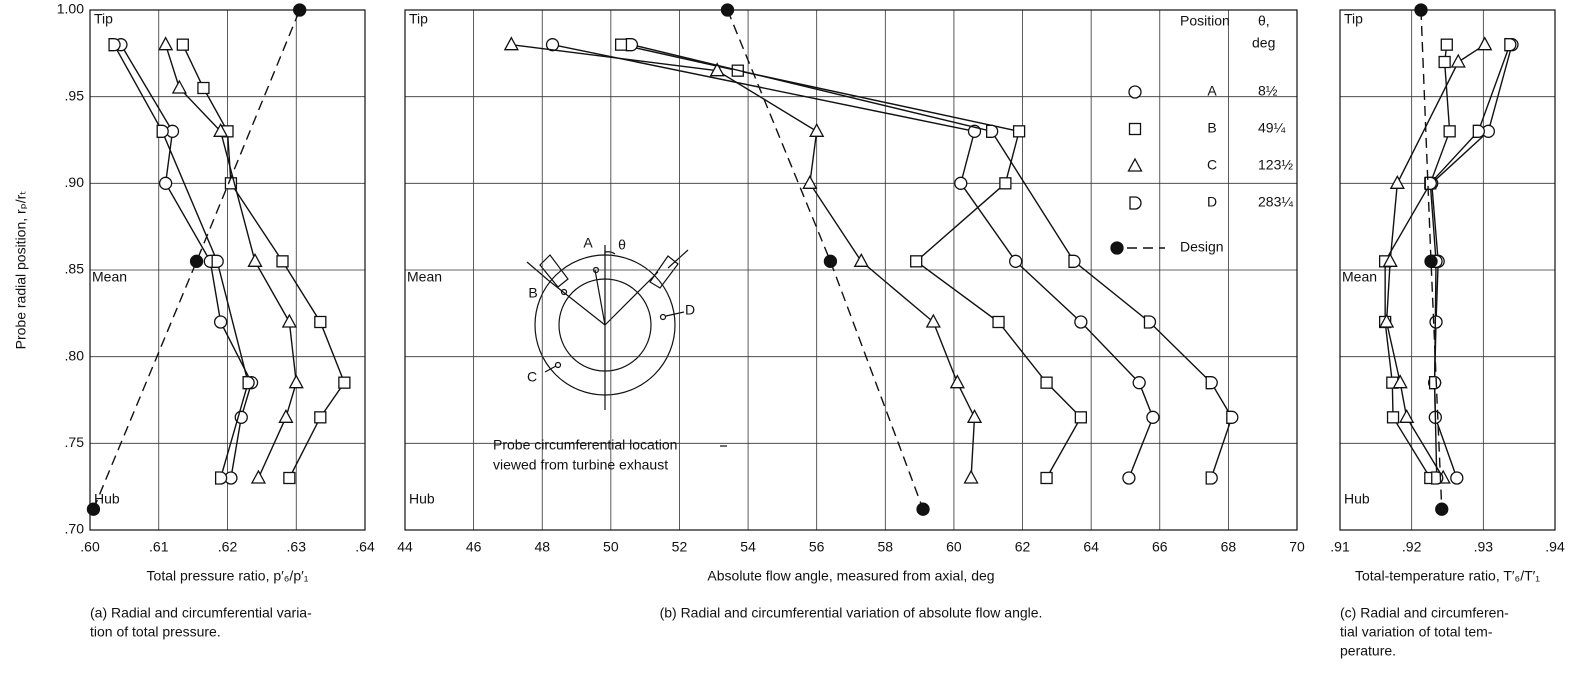  What do you see at coordinates (532, 293) in the screenshot?
I see `inset-label: B` at bounding box center [532, 293].